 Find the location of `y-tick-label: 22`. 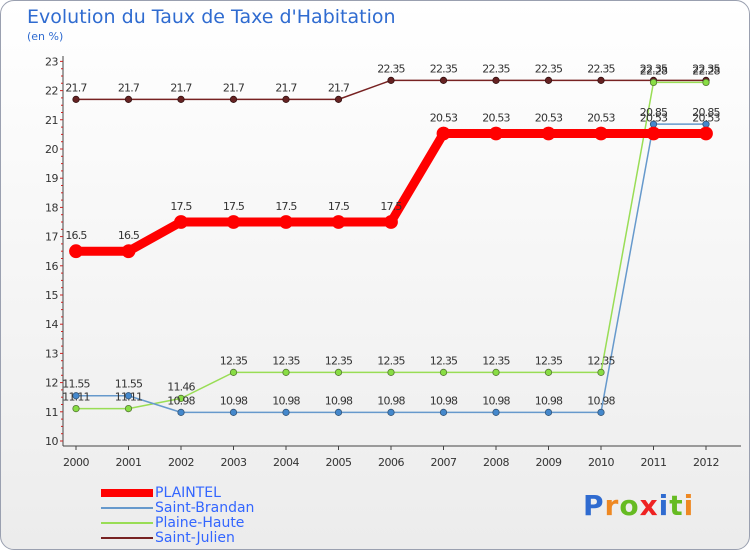

y-tick-label: 22 is located at coordinates (51, 91).